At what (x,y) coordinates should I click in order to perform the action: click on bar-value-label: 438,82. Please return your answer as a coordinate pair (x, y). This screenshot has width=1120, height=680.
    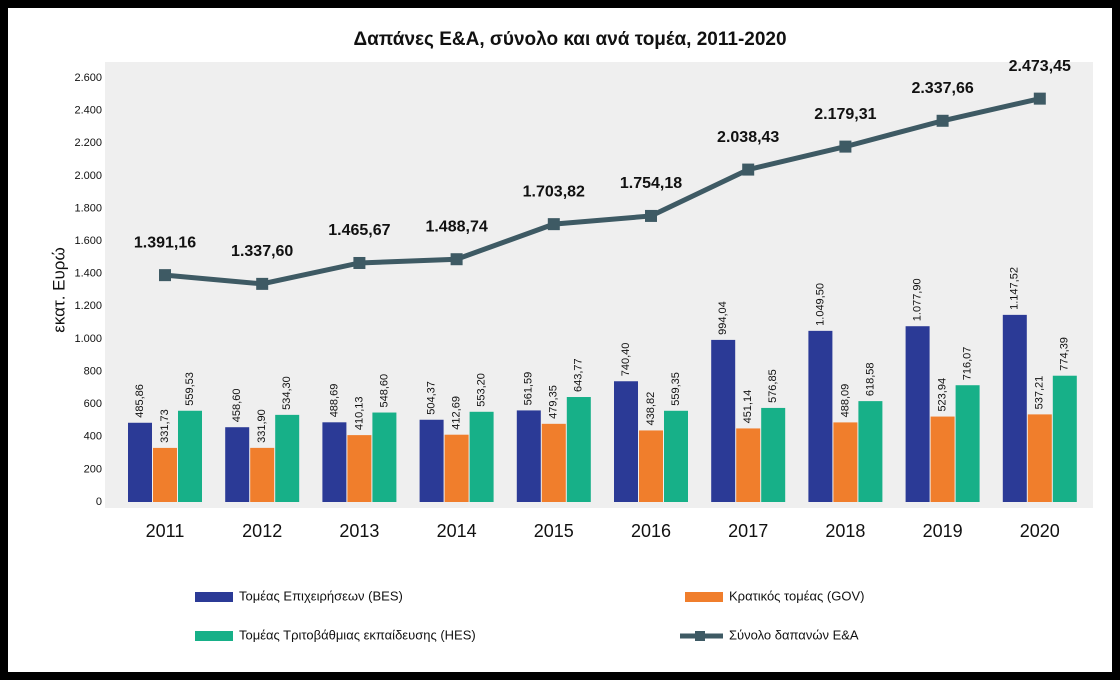
    Looking at the image, I should click on (651, 409).